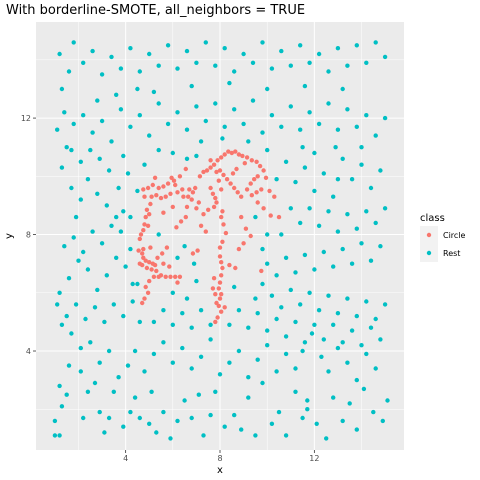  What do you see at coordinates (125, 458) in the screenshot?
I see `x-tick-label: 4` at bounding box center [125, 458].